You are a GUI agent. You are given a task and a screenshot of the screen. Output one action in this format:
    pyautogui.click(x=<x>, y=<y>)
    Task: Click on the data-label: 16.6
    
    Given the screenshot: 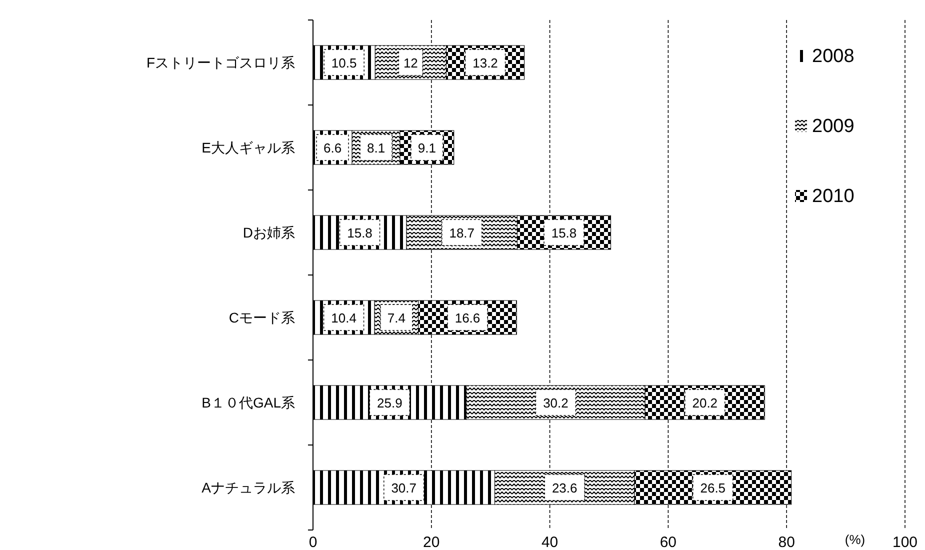 What is the action you would take?
    pyautogui.click(x=467, y=318)
    